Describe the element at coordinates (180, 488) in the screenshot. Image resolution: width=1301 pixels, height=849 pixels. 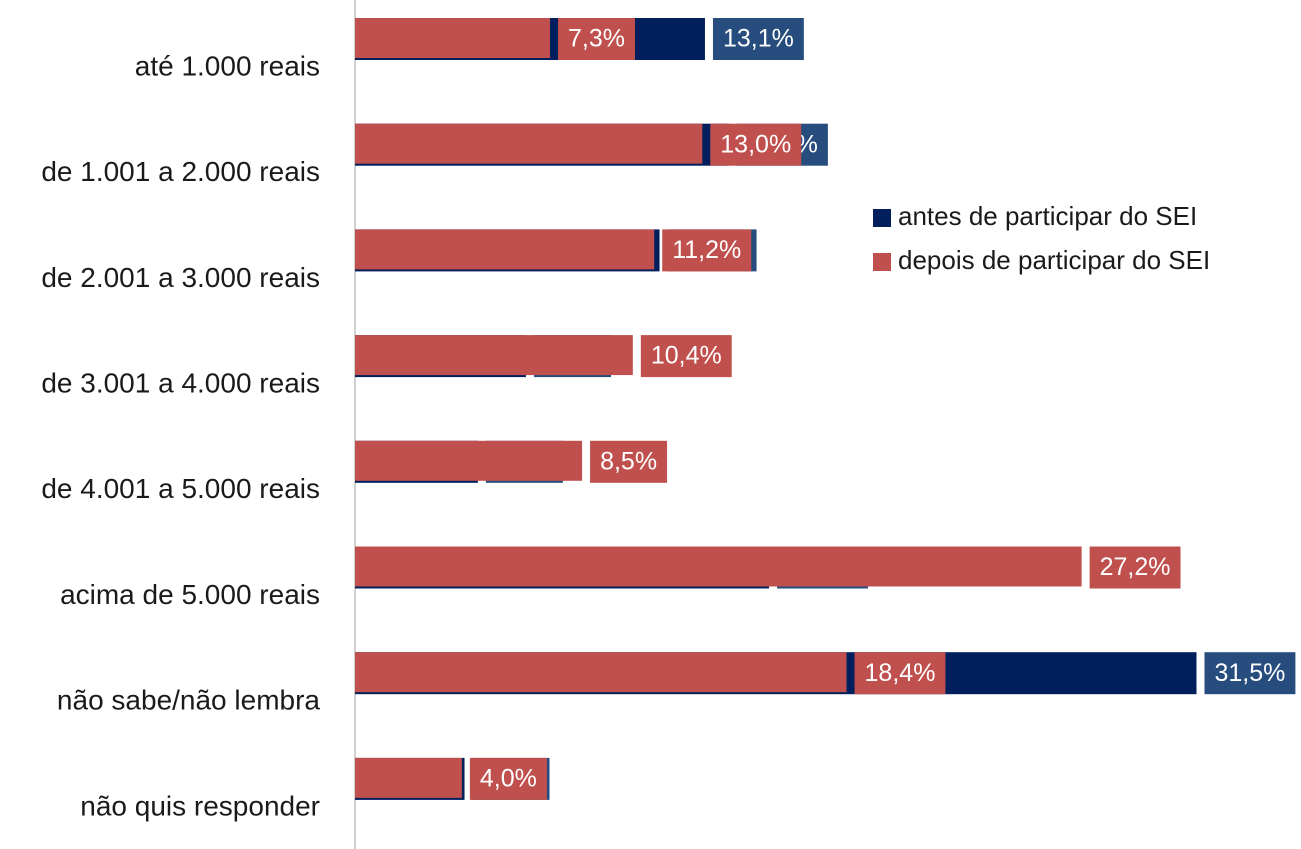
I see `category-label: de 4.001 a 5.000 reais` at that location.